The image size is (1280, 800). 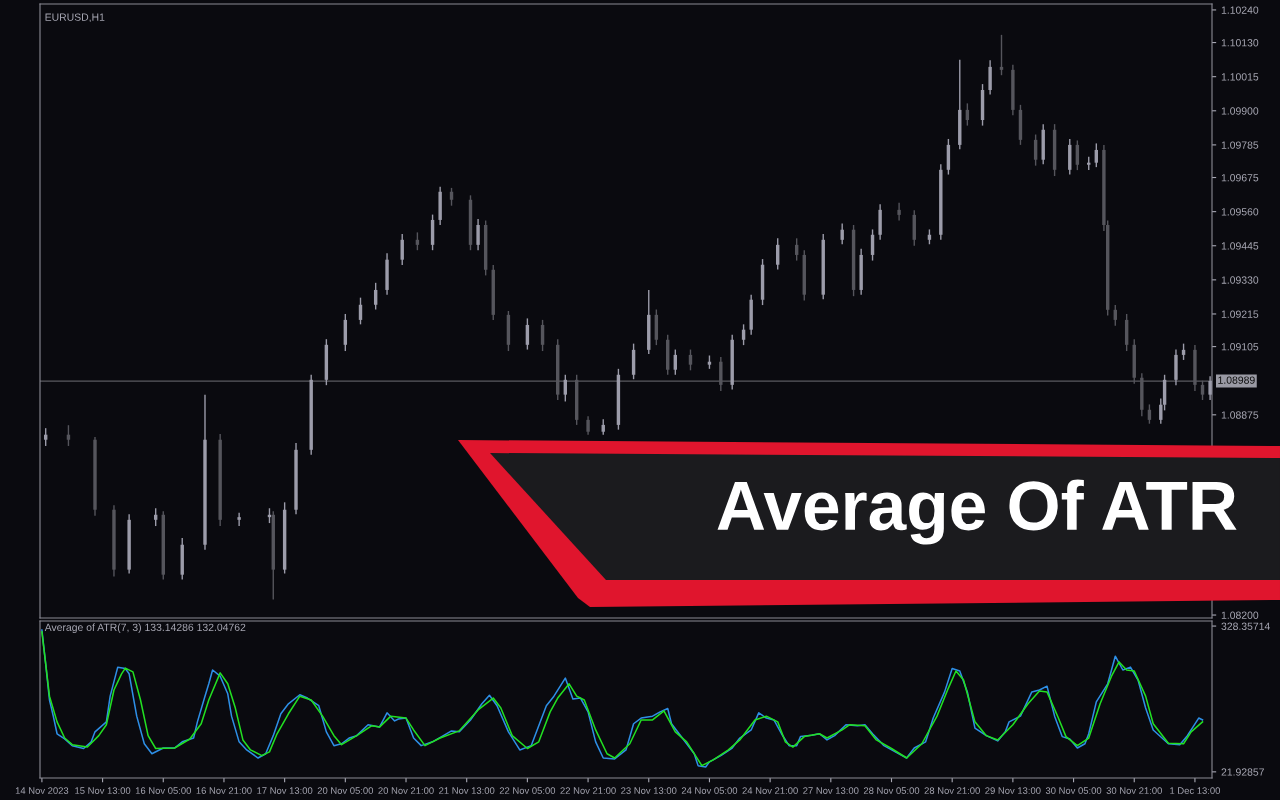 I want to click on y-tick-label: 1.09105, so click(x=1240, y=347).